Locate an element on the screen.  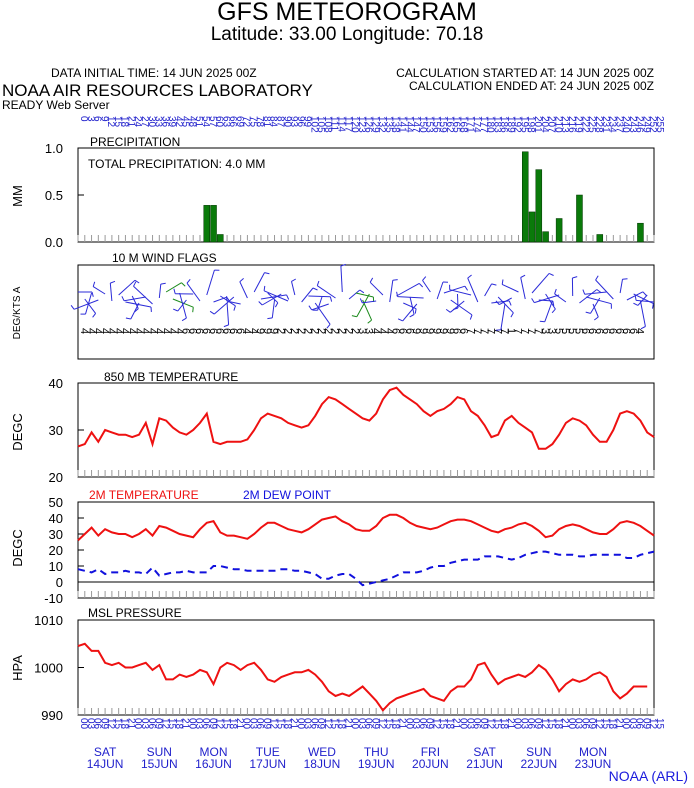
forecast-hour-label: 81 is located at coordinates (266, 122).